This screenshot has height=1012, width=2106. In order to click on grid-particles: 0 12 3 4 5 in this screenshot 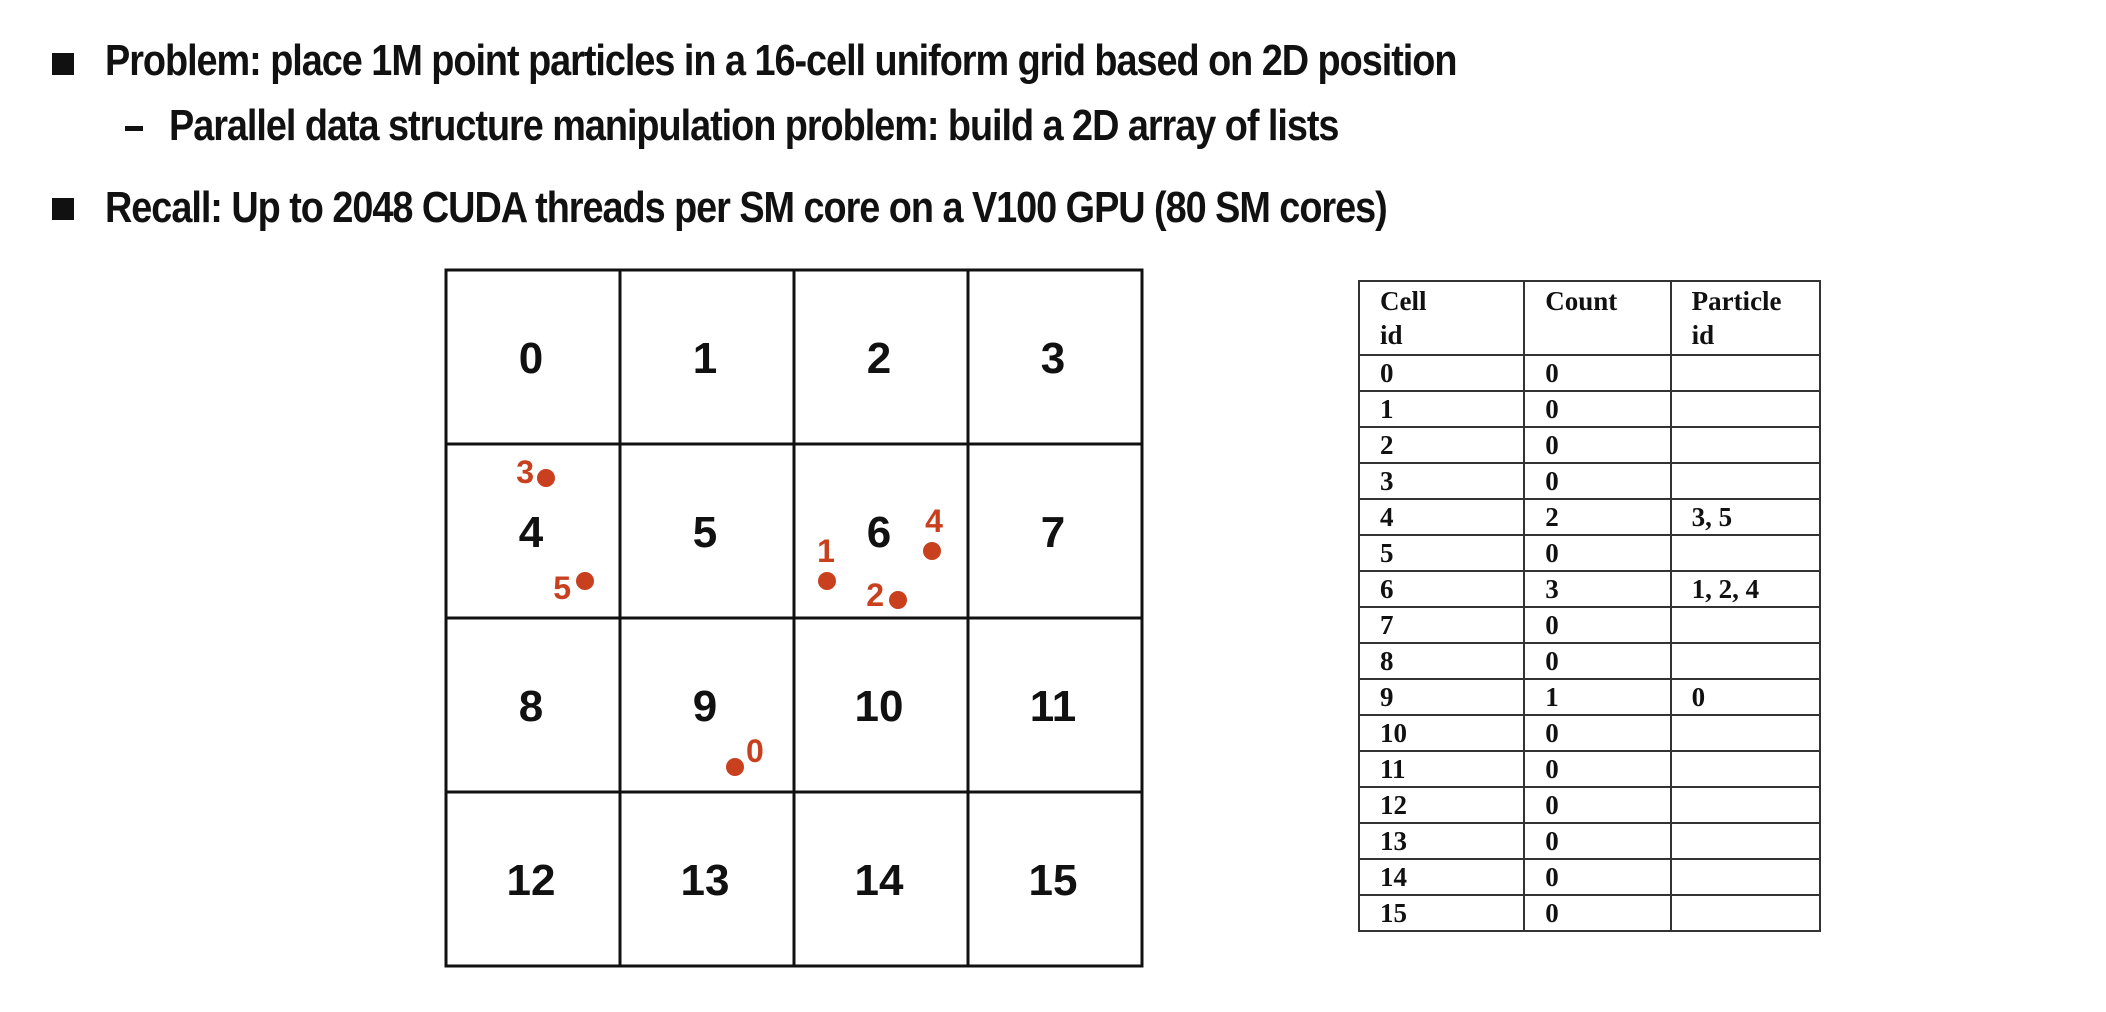, I will do `click(729, 615)`.